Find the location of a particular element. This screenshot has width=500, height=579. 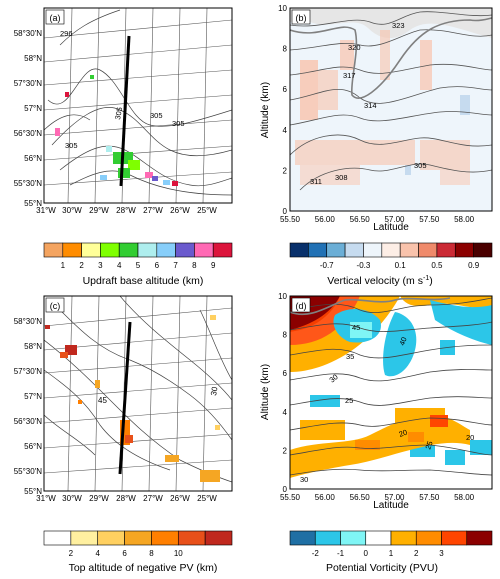

contour-label: 323 is located at coordinates (398, 25).